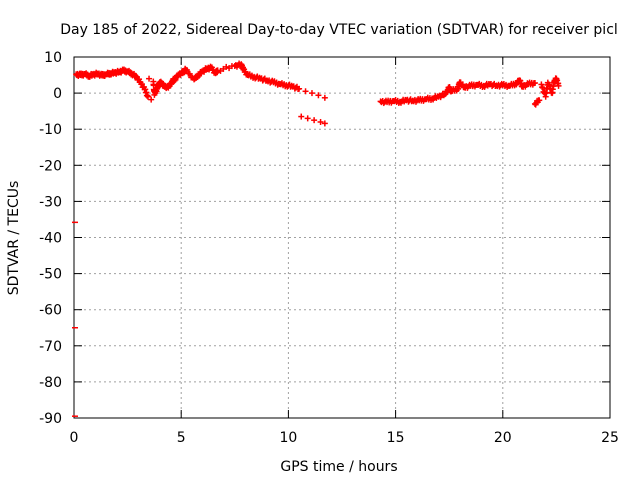  I want to click on x-tick-label: 5, so click(181, 438).